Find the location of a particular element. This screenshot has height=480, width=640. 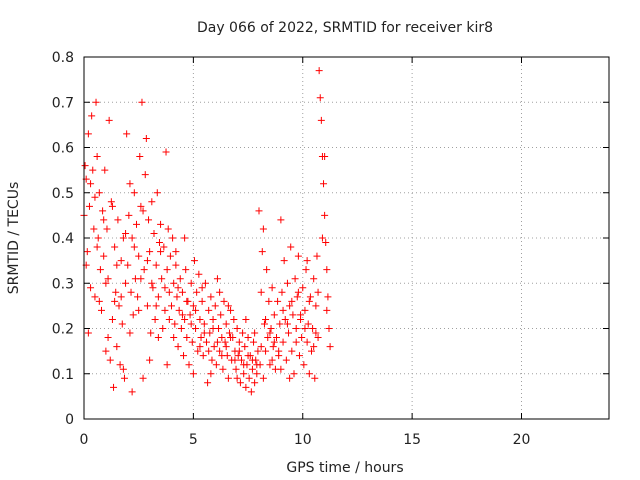

x-tick-label: 20 is located at coordinates (522, 440).